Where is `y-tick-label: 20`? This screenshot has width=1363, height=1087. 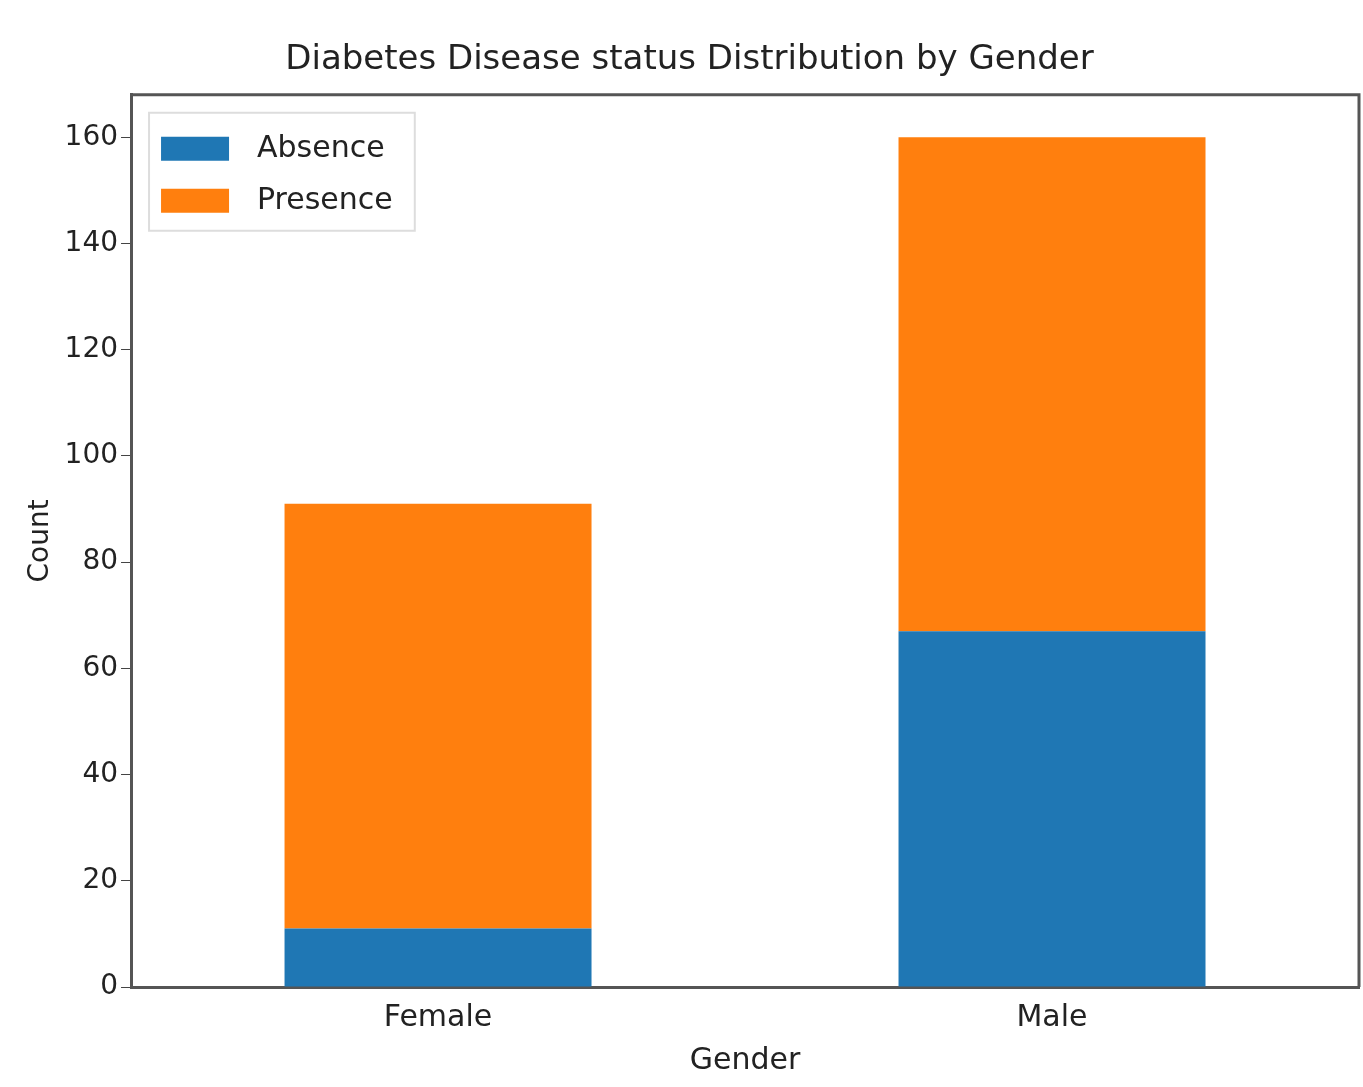
y-tick-label: 20 is located at coordinates (100, 879).